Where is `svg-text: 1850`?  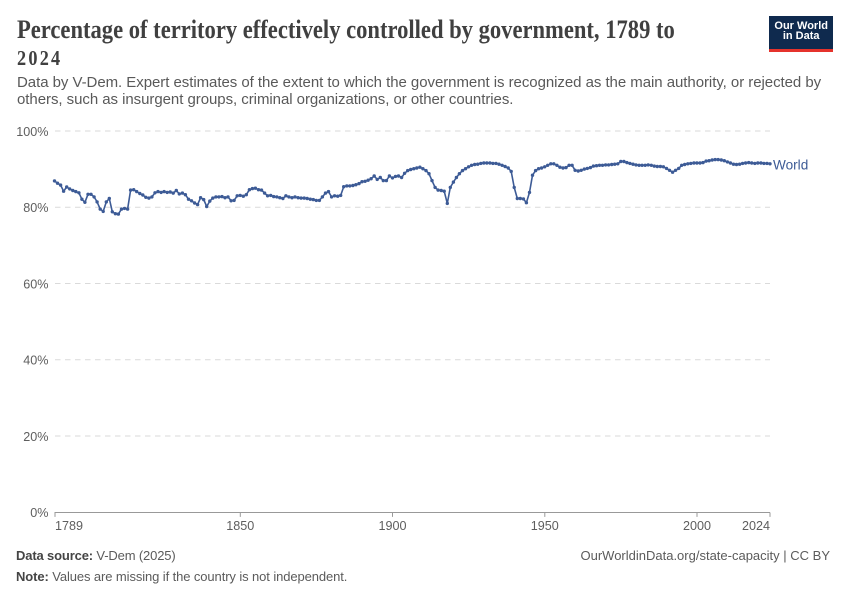 svg-text: 1850 is located at coordinates (240, 526).